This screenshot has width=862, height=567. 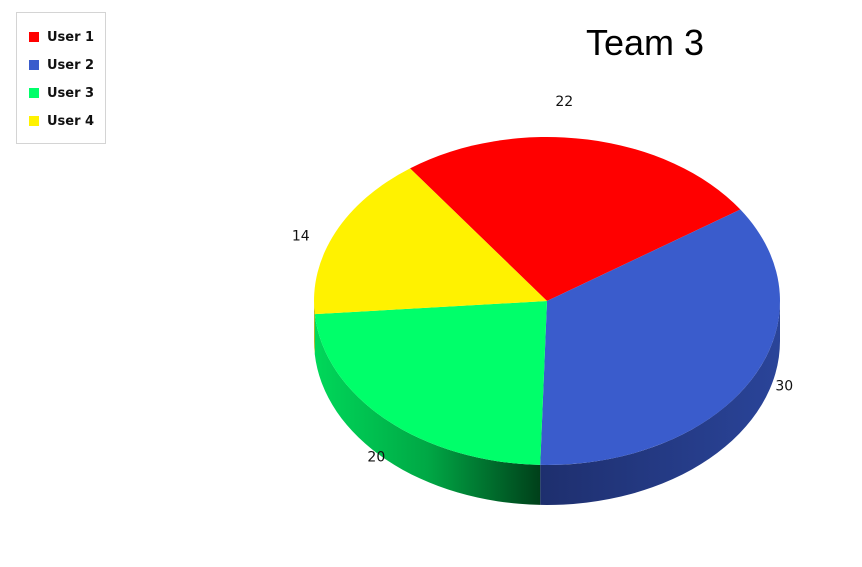 I want to click on data-label-1: 22, so click(x=564, y=102).